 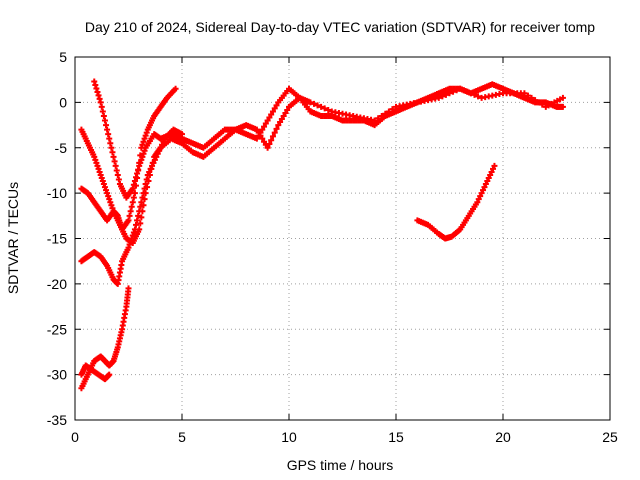 What do you see at coordinates (503, 437) in the screenshot?
I see `x-tick-label: 20` at bounding box center [503, 437].